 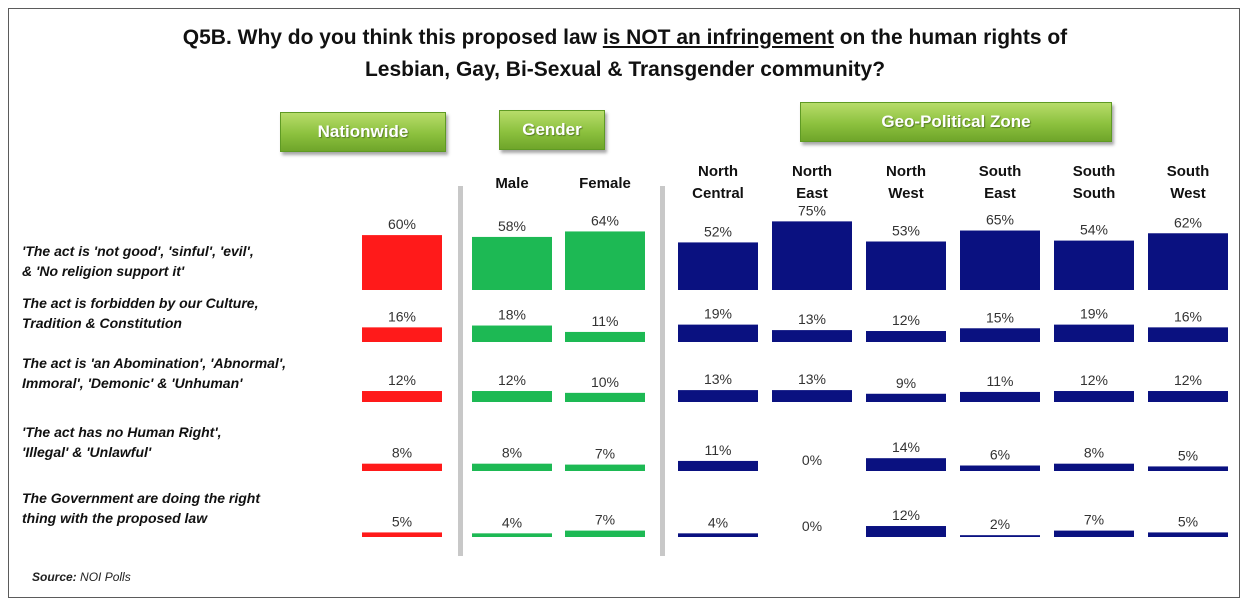 What do you see at coordinates (87, 452) in the screenshot?
I see `row-label-4: 'Illegal' & 'Unlawful'` at bounding box center [87, 452].